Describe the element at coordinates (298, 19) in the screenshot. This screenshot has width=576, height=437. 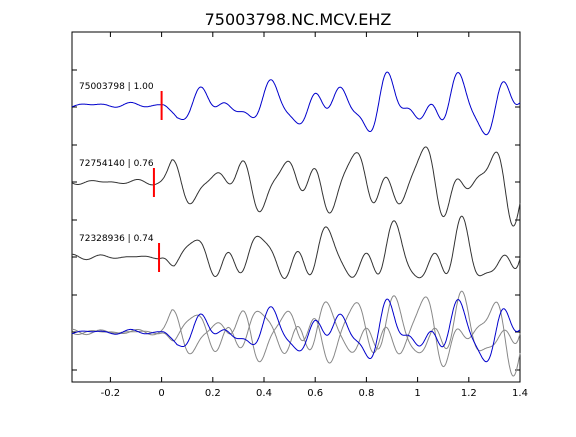
I see `chart-title: 75003798.NC.MCV.EHZ` at that location.